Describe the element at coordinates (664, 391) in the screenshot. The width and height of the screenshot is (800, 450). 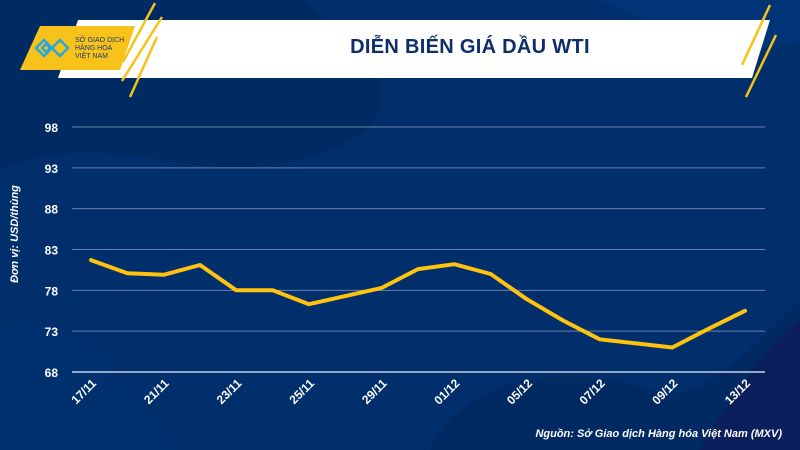
I see `x-tick-label: 09/12` at that location.